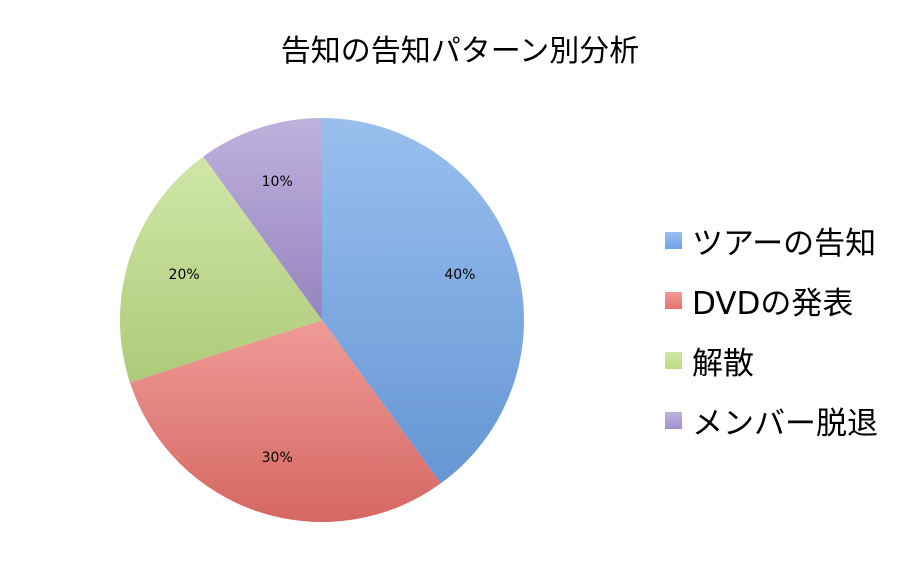 Image resolution: width=920 pixels, height=564 pixels. I want to click on legend: ツアーの告知 DVDの発表 解散メンバー脱退, so click(771, 330).